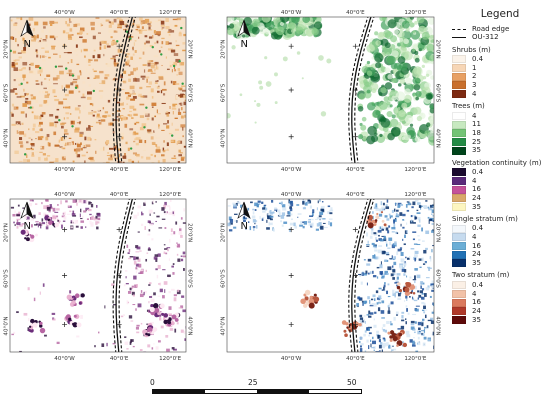  I want to click on legend-item: 11, so click(500, 124).